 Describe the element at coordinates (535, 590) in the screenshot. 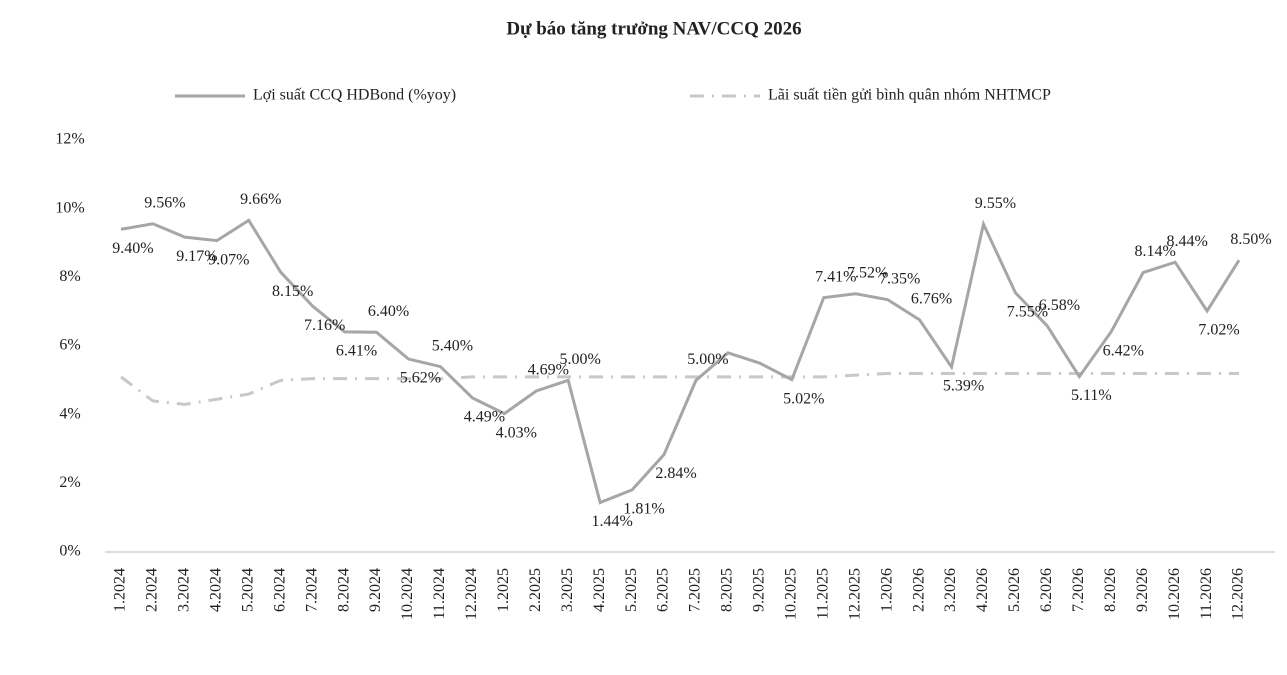

I see `x-tick-label: 2.2025` at that location.